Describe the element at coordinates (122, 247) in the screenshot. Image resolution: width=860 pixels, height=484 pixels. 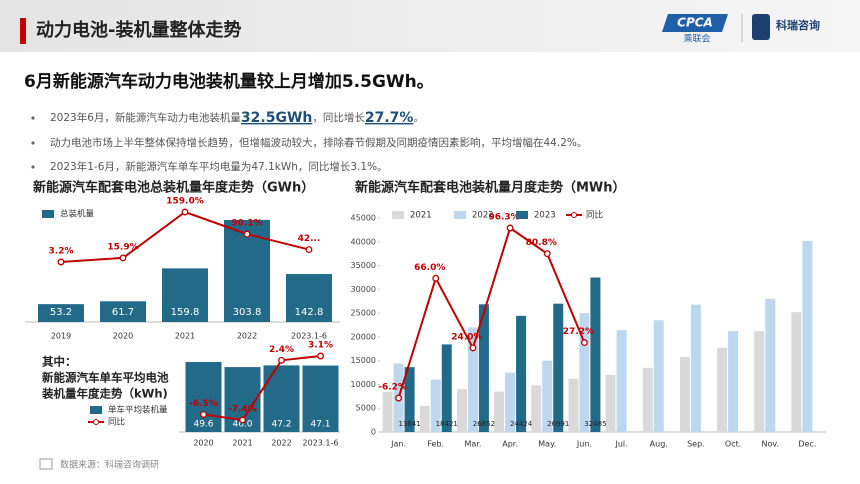
I see `line-label: 15.9%` at that location.